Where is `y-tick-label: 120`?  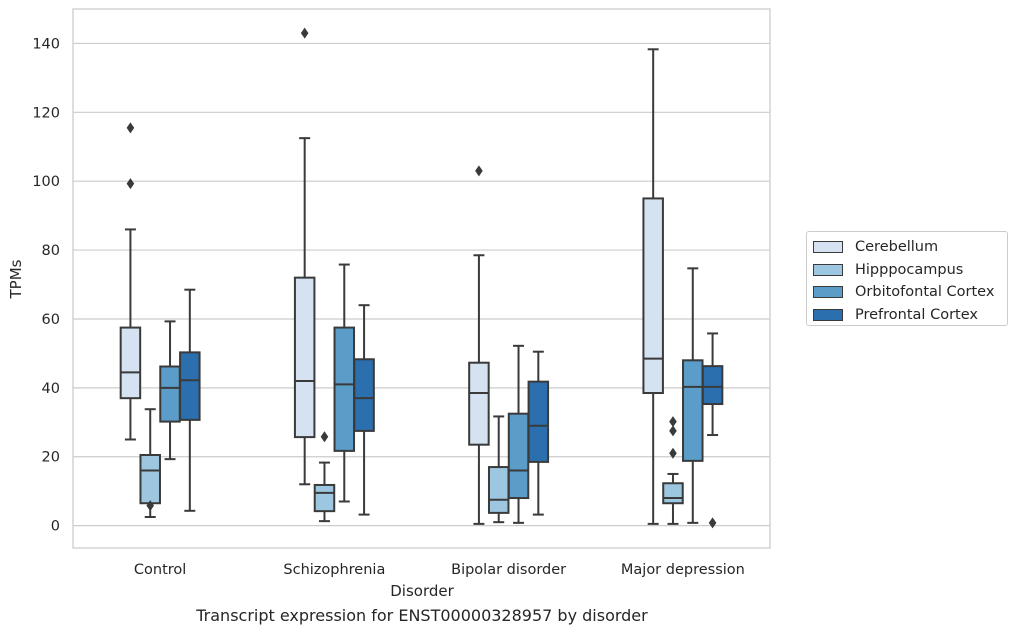 y-tick-label: 120 is located at coordinates (46, 113).